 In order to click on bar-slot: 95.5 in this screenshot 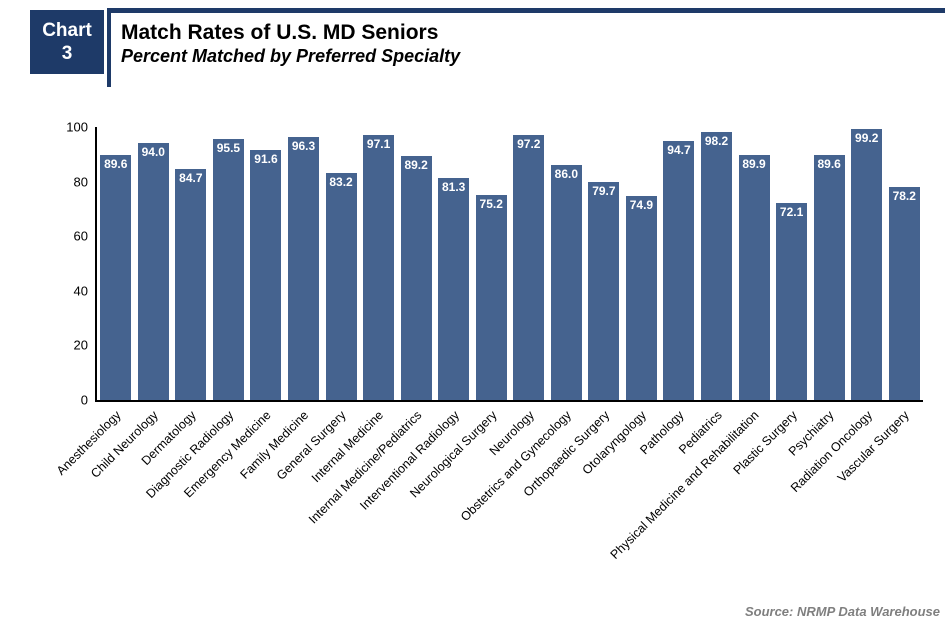, I will do `click(229, 263)`.